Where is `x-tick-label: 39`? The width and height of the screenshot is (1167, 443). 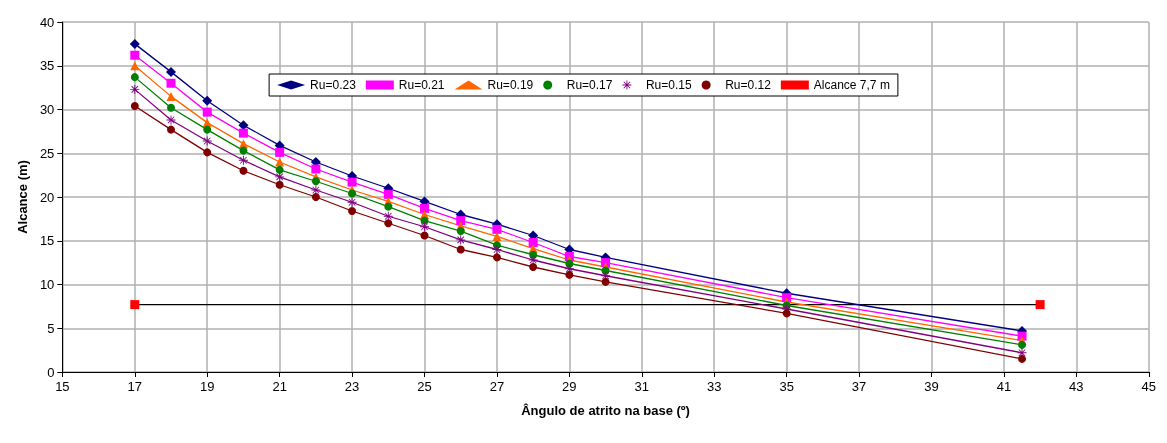
x-tick-label: 39 is located at coordinates (931, 386).